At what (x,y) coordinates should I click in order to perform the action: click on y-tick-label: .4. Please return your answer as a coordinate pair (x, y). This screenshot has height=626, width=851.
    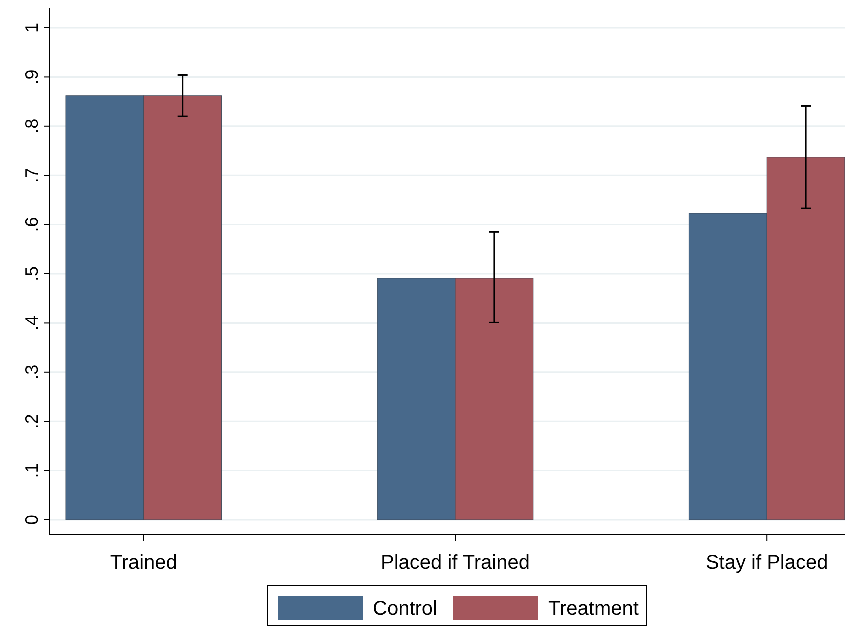
    Looking at the image, I should click on (32, 323).